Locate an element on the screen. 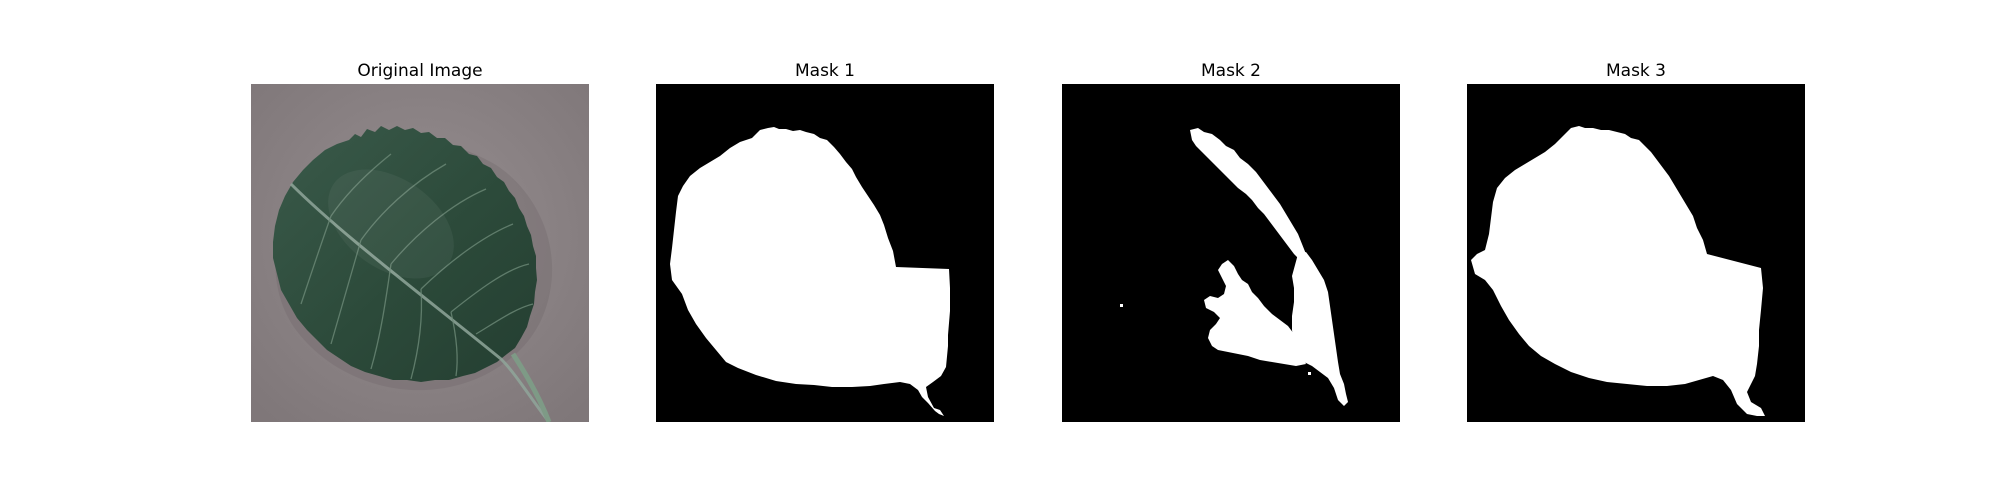  panel-title: Mask 3 is located at coordinates (1635, 71).